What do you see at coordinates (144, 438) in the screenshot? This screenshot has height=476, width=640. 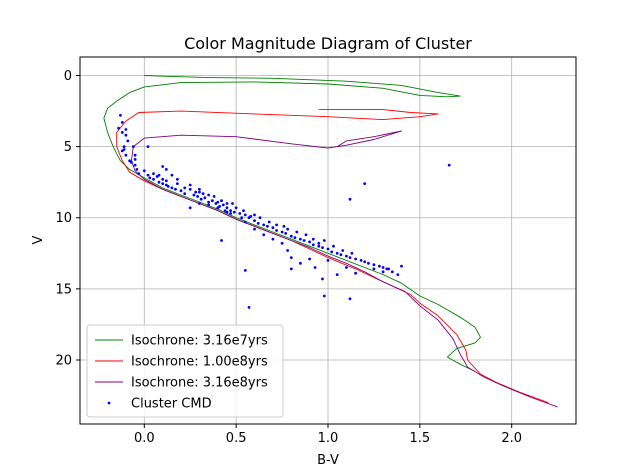 I see `x-tick-label: 0.0` at bounding box center [144, 438].